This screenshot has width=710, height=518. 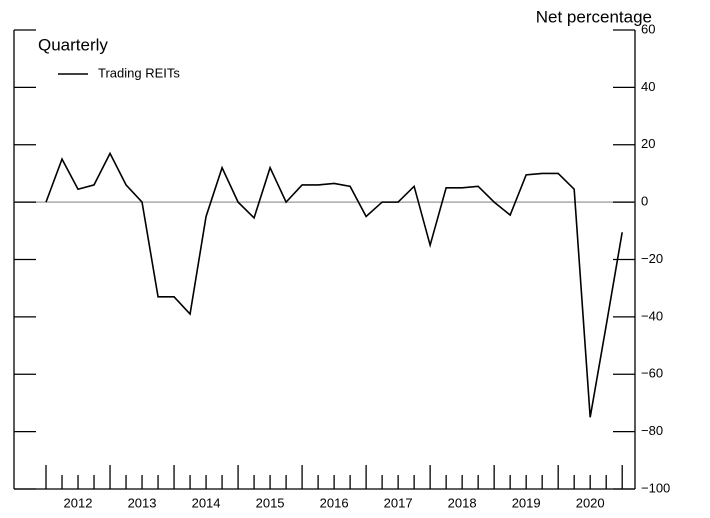 What do you see at coordinates (590, 502) in the screenshot?
I see `x-tick-label: 2020` at bounding box center [590, 502].